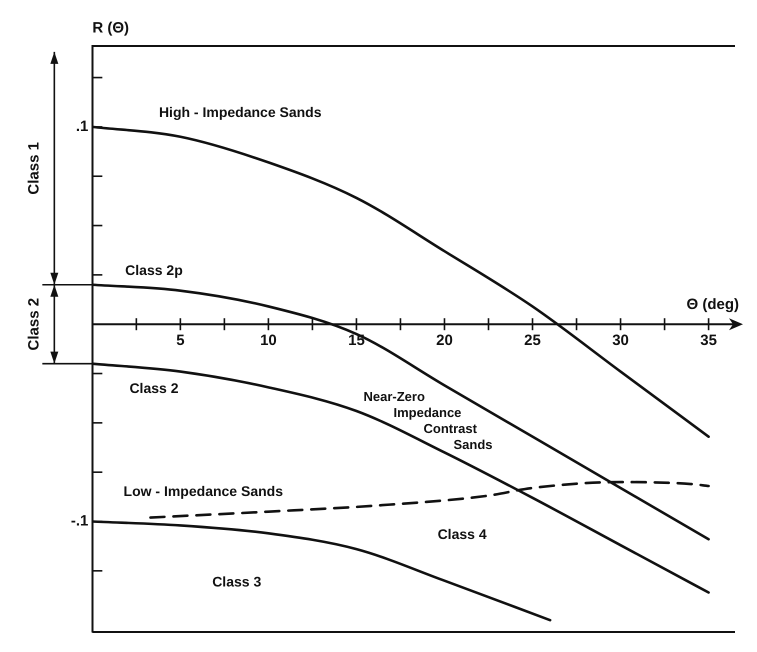 The image size is (757, 652). Describe the element at coordinates (111, 28) in the screenshot. I see `y-axis-title: R (Θ)` at that location.